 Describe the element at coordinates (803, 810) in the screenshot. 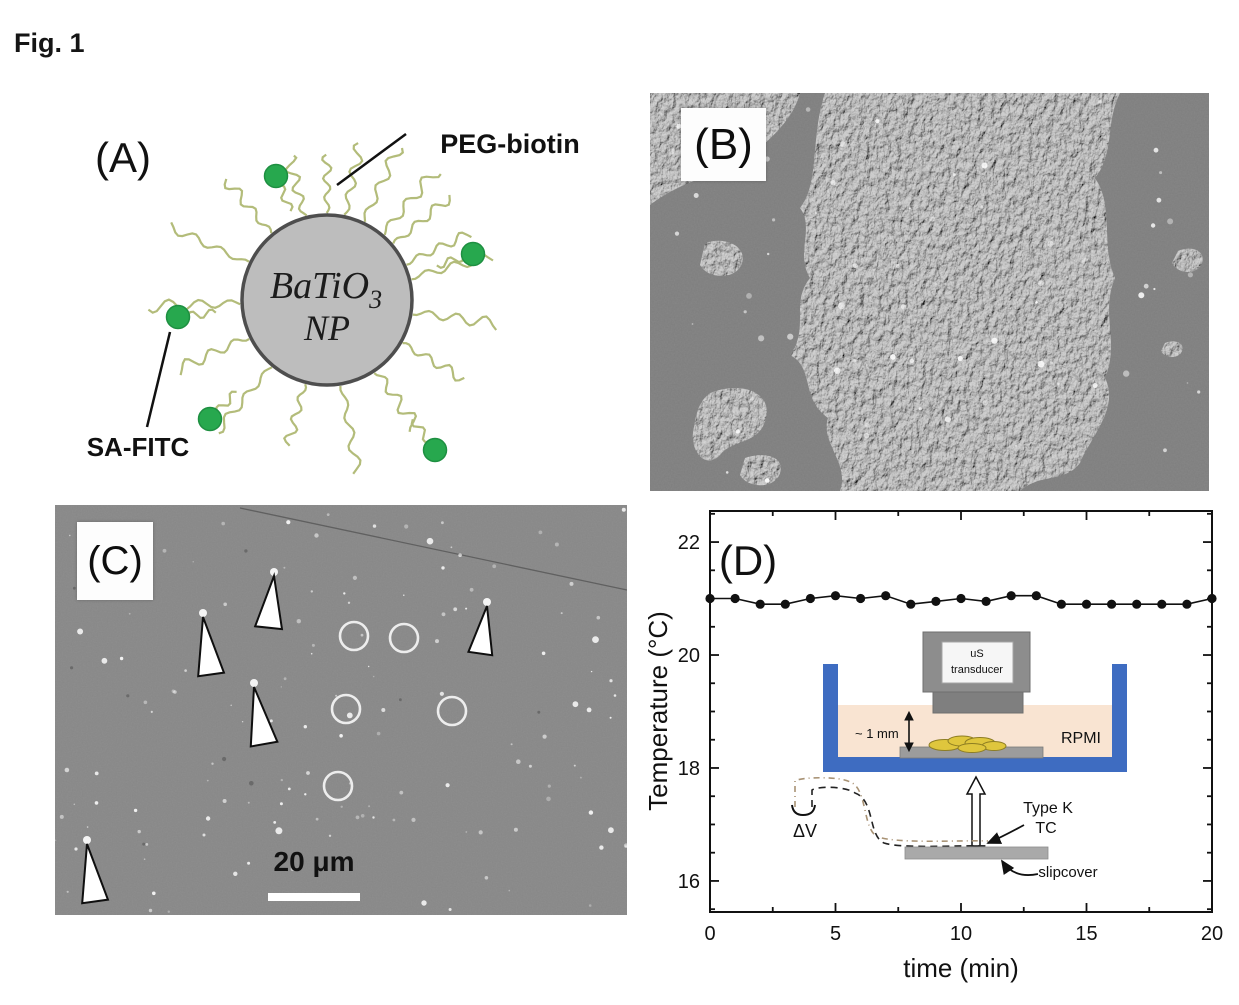

I see `delta-brace` at that location.